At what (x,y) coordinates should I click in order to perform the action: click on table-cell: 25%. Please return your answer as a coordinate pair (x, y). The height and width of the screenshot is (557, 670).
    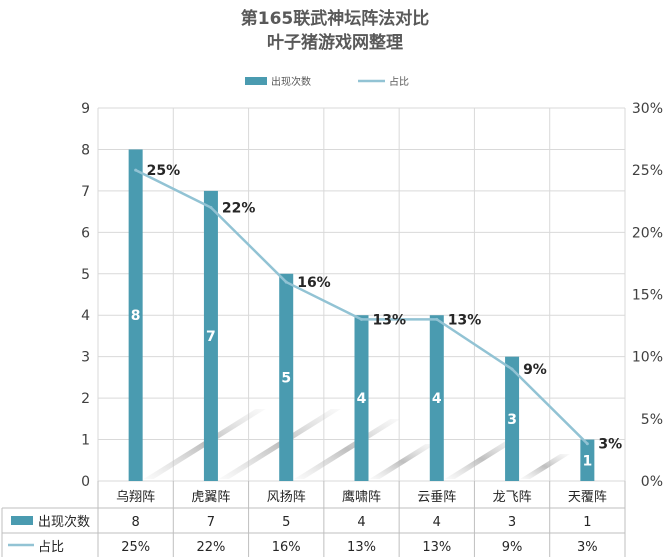
    Looking at the image, I should click on (135, 547).